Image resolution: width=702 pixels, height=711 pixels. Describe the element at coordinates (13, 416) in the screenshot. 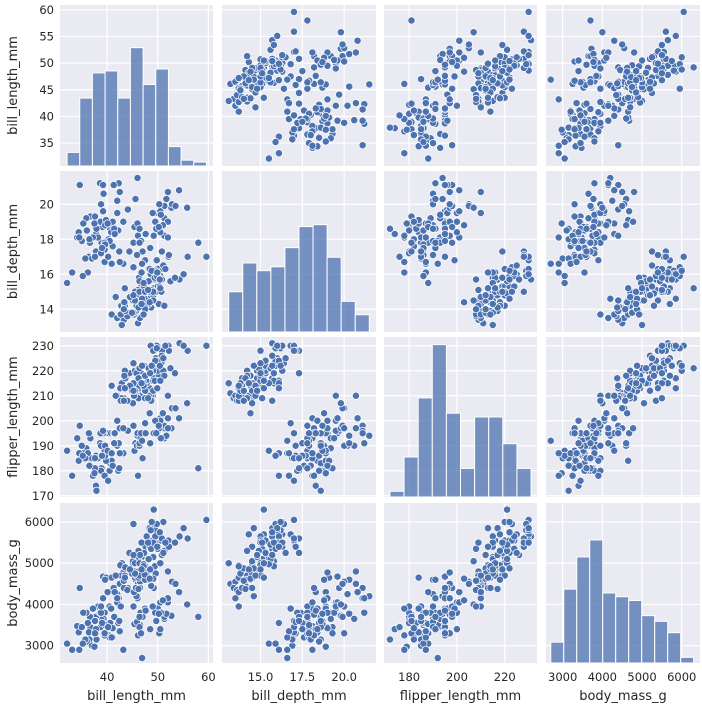

I see `y-axis-label: flipper_length_mm` at that location.